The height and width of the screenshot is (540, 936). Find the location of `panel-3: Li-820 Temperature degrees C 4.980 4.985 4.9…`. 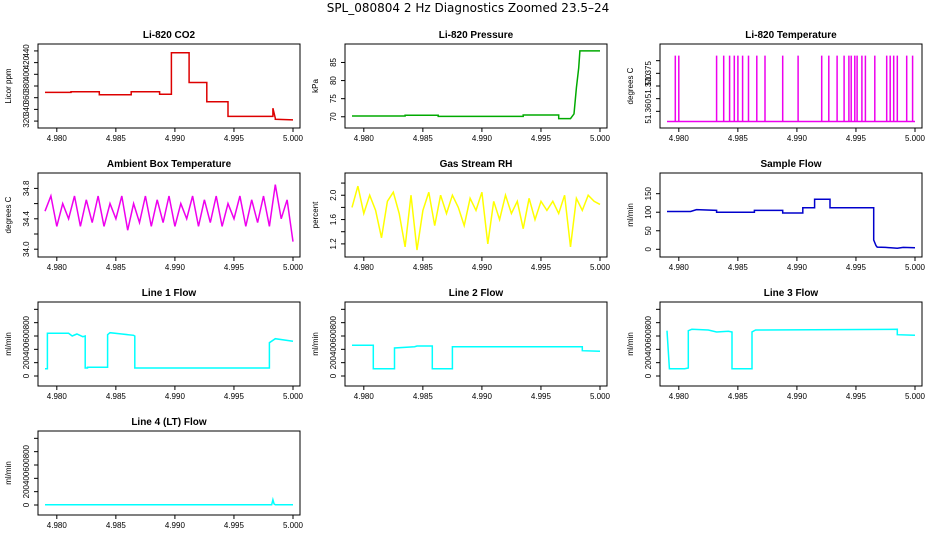

panel-3: Li-820 Temperature degrees C 4.980 4.985 4.9… is located at coordinates (776, 86).